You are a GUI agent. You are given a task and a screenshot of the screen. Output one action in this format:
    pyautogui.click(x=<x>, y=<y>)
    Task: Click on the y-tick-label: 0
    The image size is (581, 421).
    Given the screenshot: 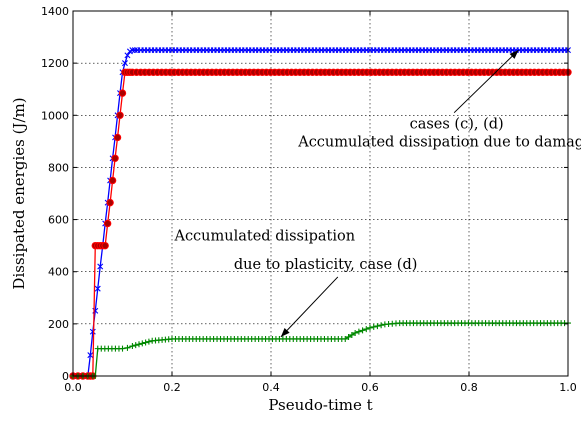 What is the action you would take?
    pyautogui.click(x=65, y=376)
    